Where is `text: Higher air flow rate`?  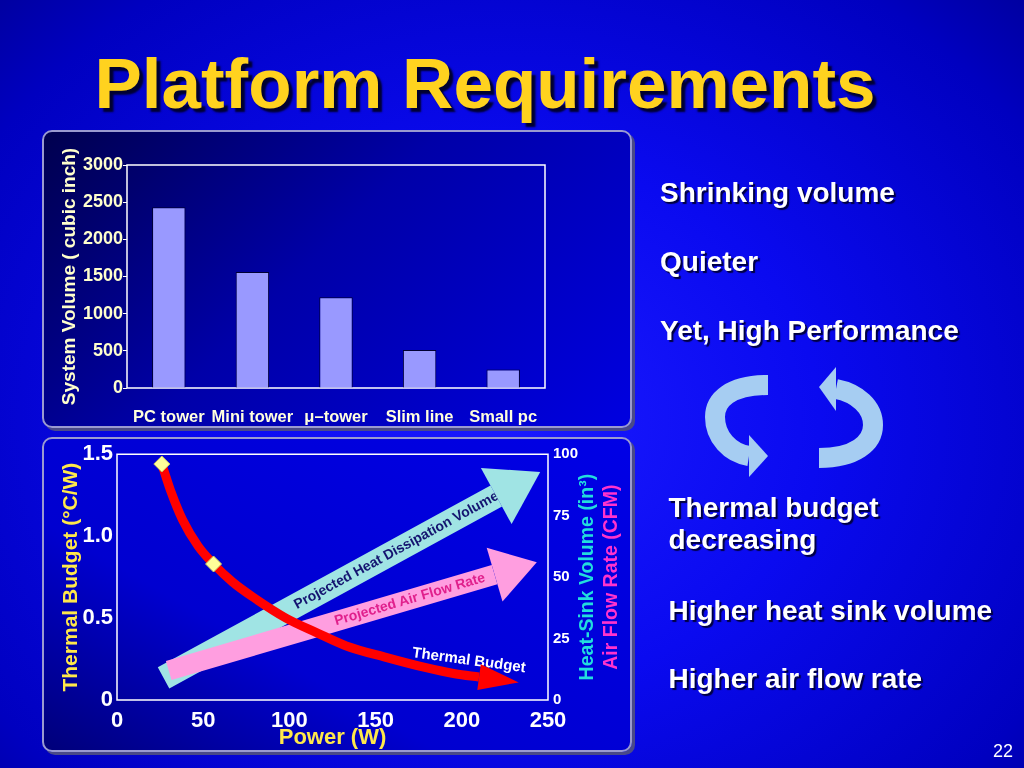 text: Higher air flow rate is located at coordinates (795, 679).